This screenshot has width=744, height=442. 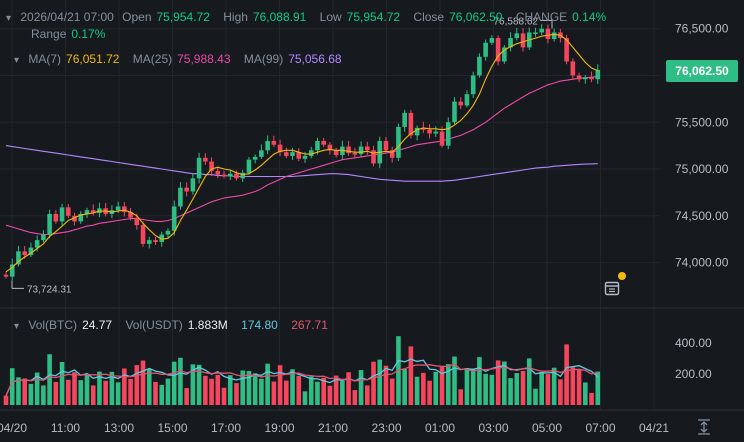 I want to click on x-tick-label: 03:00, so click(x=493, y=428).